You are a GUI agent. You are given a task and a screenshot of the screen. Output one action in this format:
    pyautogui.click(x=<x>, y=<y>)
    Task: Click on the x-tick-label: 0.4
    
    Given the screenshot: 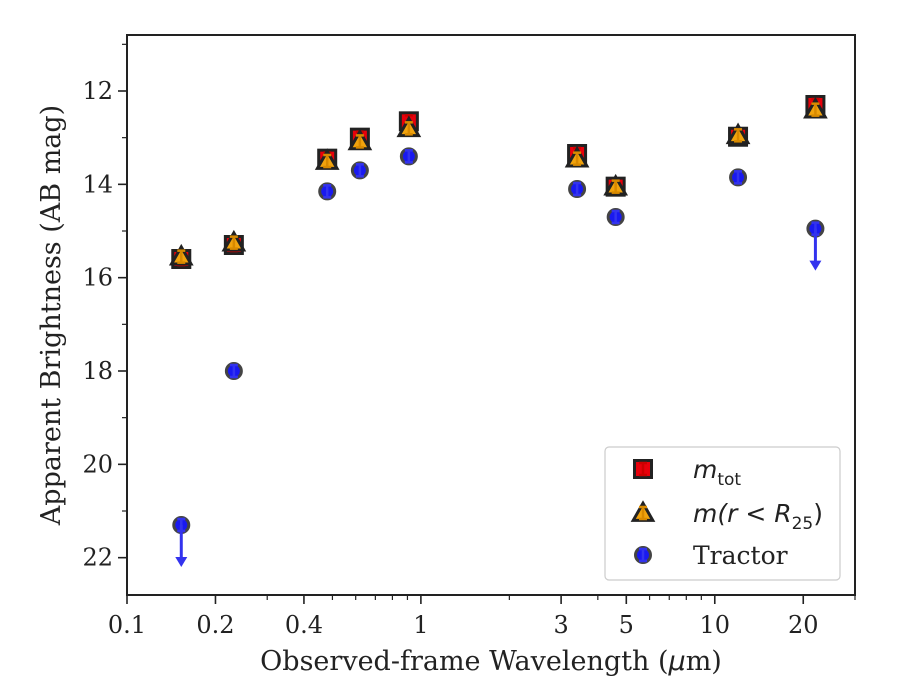 What is the action you would take?
    pyautogui.click(x=304, y=625)
    